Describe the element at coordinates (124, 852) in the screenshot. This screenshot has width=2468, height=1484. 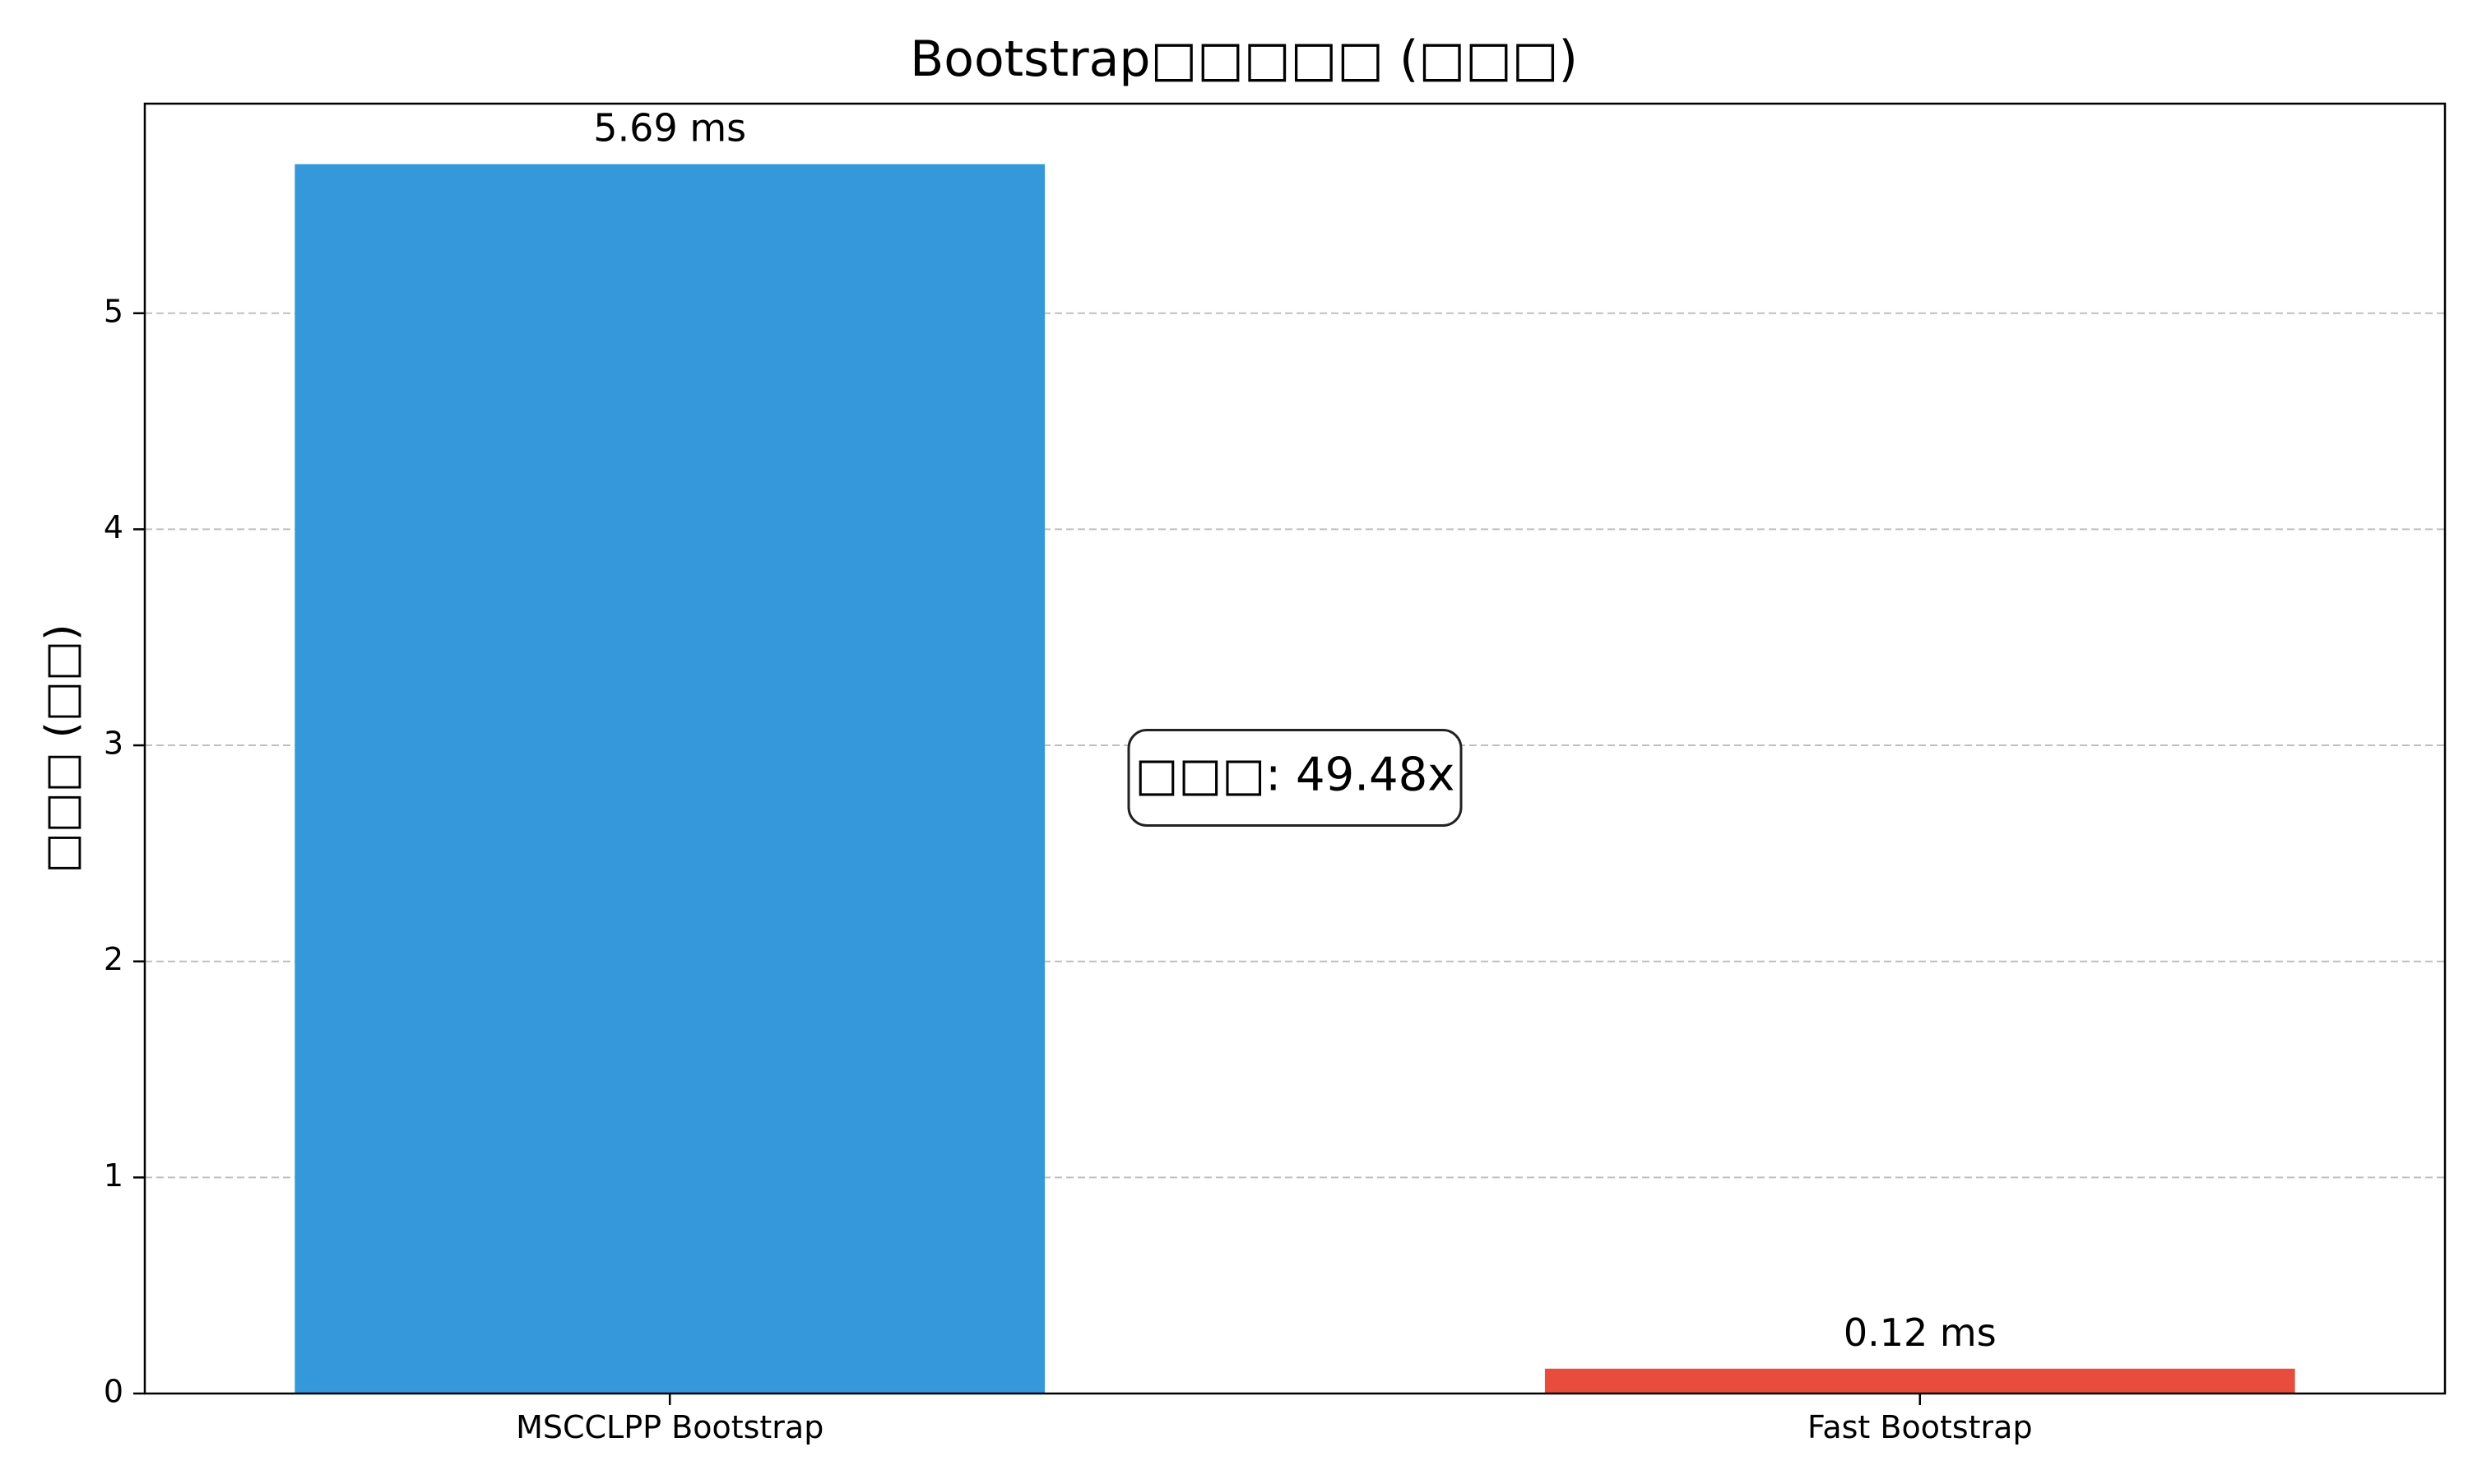
I see `y-axis-ticks: 0 1 2 3 4 5` at that location.